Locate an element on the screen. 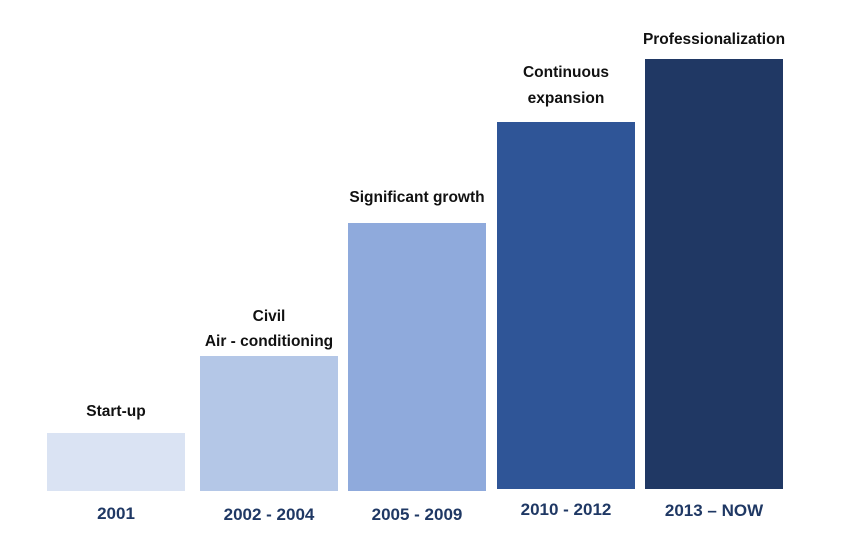 The image size is (841, 551). period-label-4: 2010 - 2012 is located at coordinates (566, 509).